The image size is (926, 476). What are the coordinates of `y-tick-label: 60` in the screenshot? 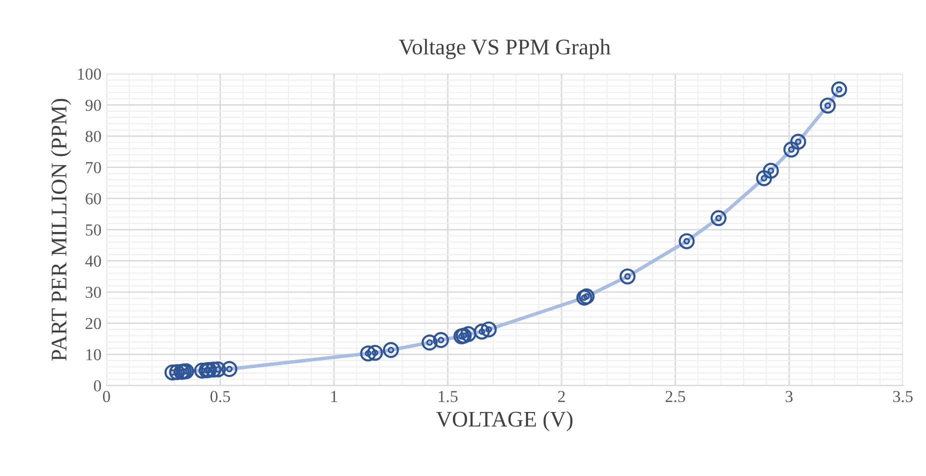 It's located at (93, 198).